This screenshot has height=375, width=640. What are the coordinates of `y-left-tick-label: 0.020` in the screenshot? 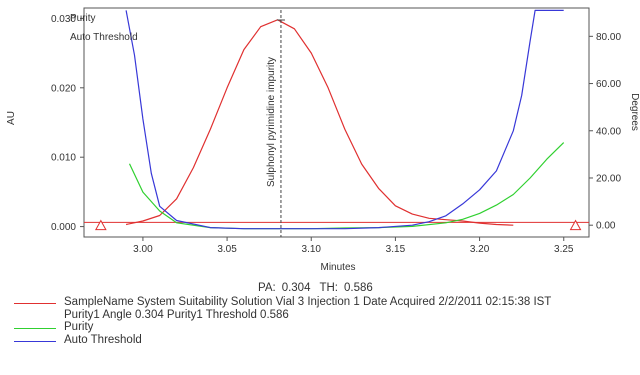 It's located at (63, 88).